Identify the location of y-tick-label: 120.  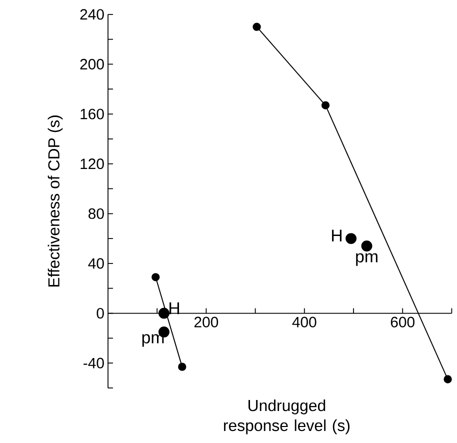
(92, 164).